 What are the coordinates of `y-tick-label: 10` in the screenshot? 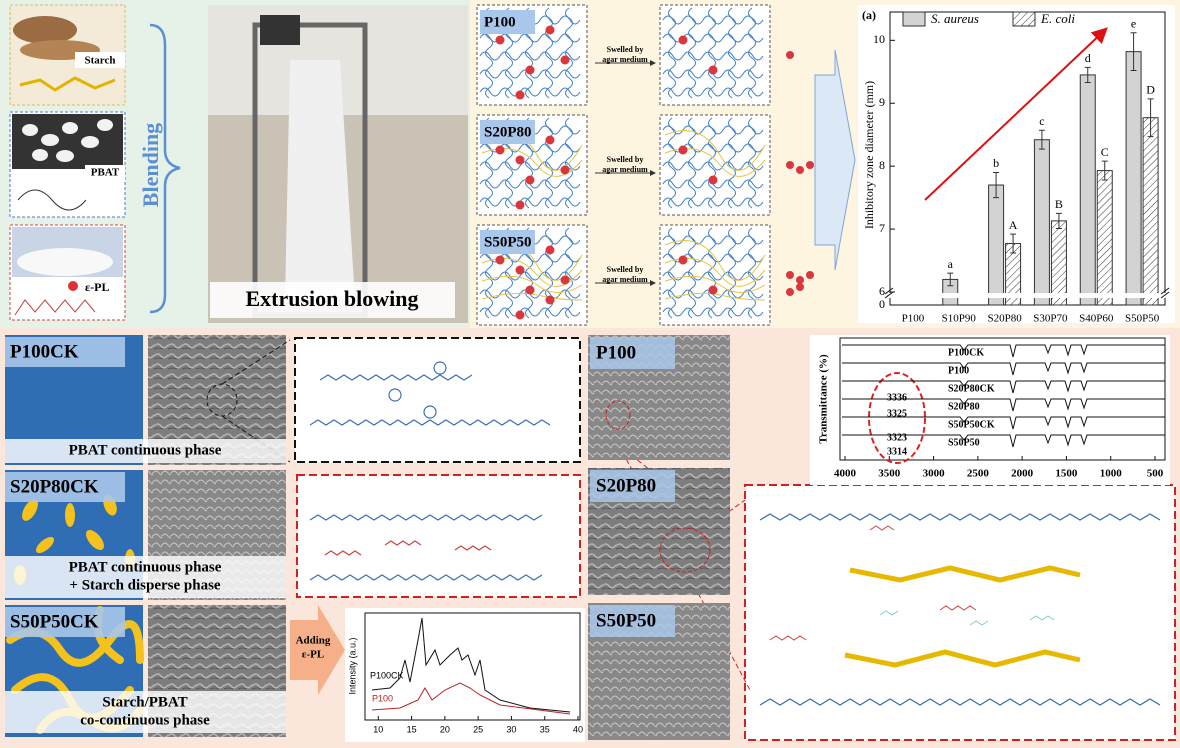 It's located at (879, 39).